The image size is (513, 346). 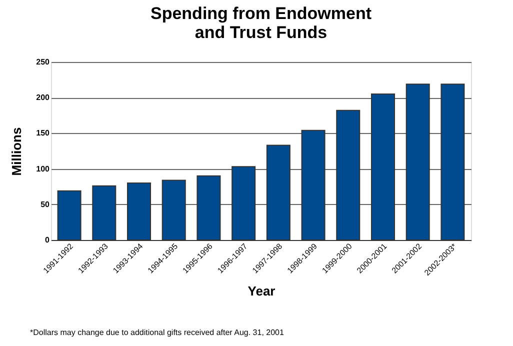 What do you see at coordinates (16, 151) in the screenshot?
I see `y-axis-title: Millions` at bounding box center [16, 151].